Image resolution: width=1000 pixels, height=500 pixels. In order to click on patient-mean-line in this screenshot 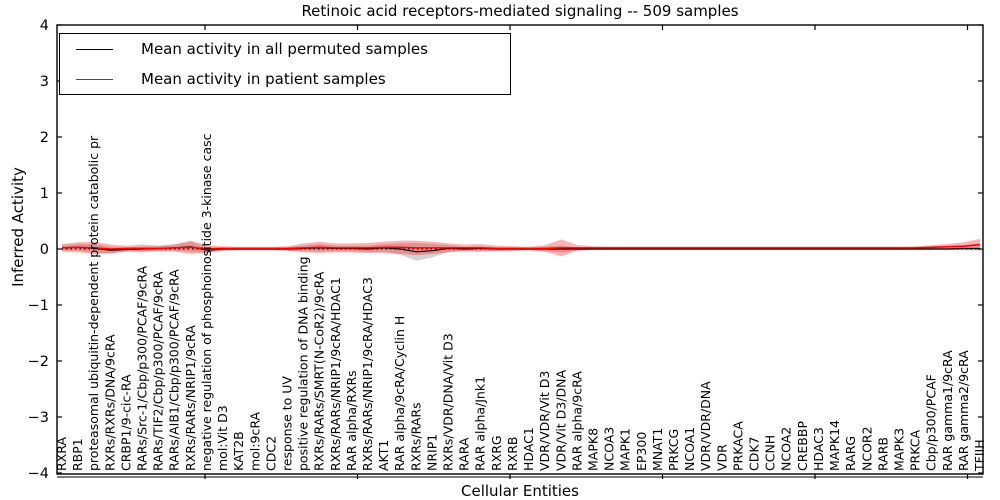, I will do `click(521, 246)`.